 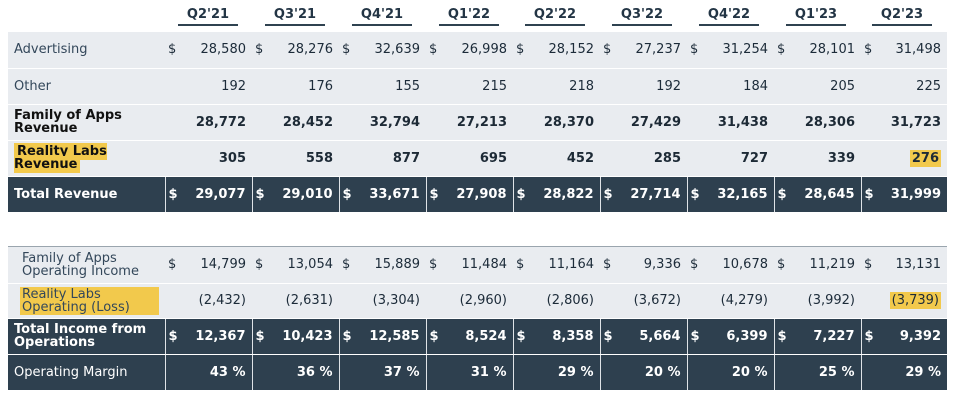 What do you see at coordinates (643, 86) in the screenshot?
I see `value-cell: 192` at bounding box center [643, 86].